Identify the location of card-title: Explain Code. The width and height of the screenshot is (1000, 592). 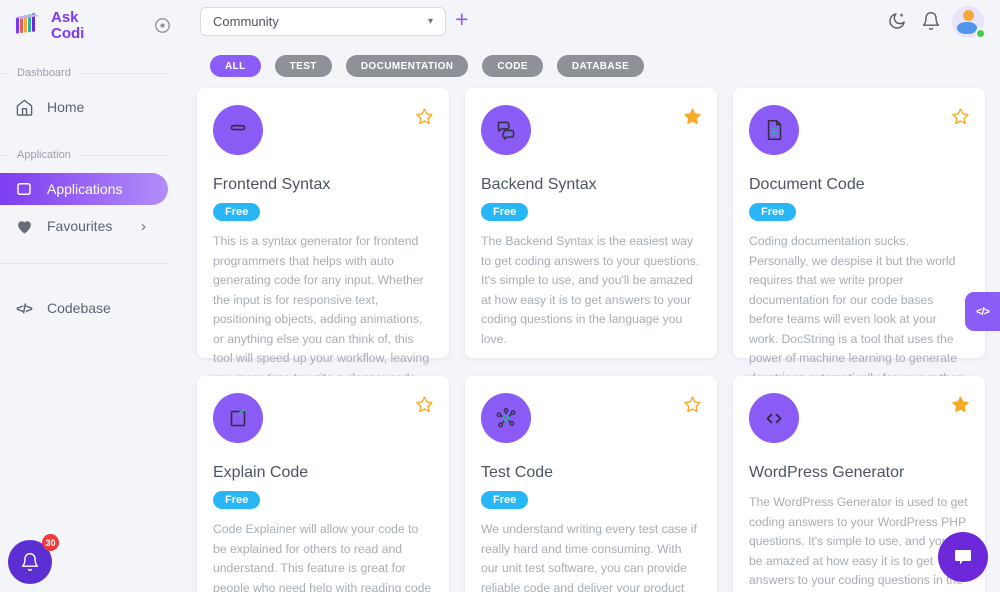
(261, 472).